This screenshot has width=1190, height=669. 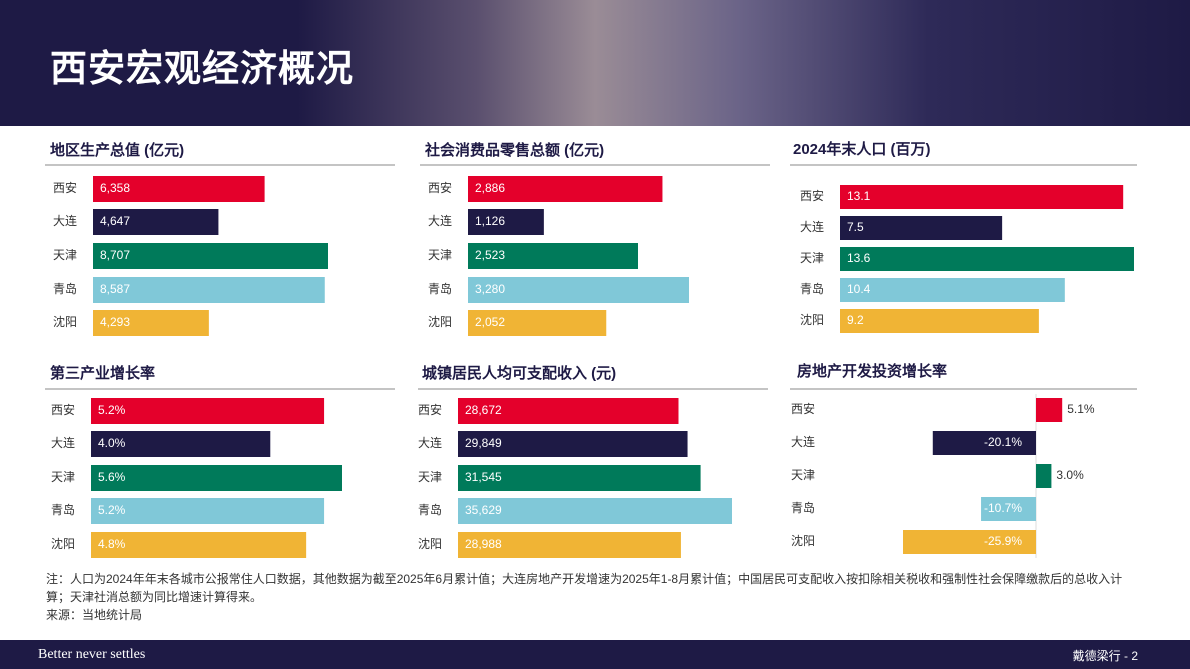 I want to click on value-label: 10.4, so click(x=859, y=289).